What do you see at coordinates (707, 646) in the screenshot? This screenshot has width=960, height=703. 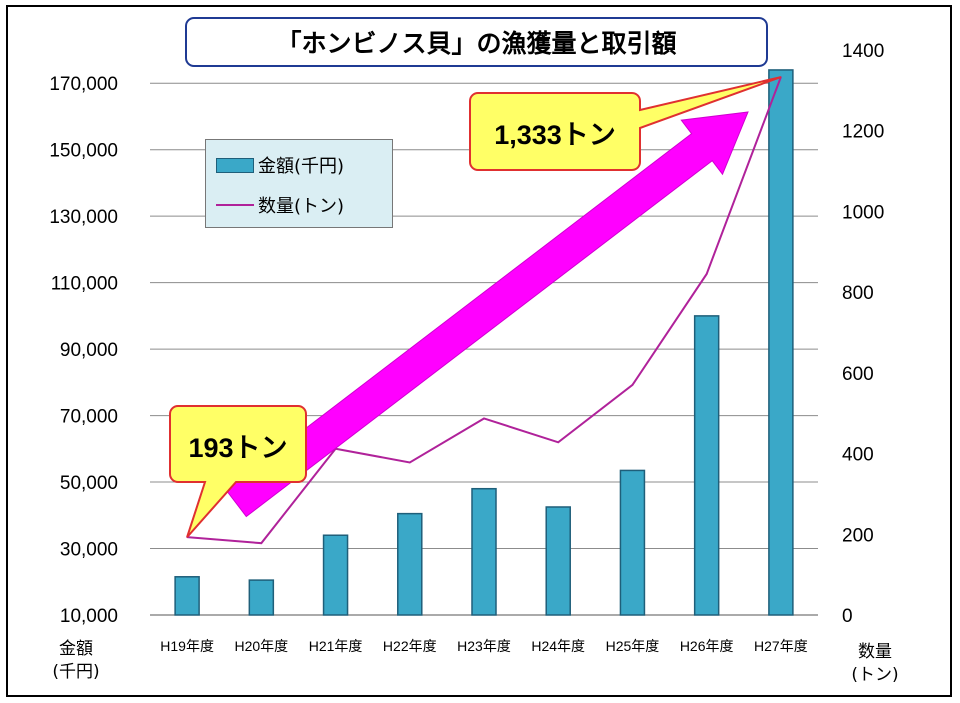 I see `x-tick-label: H26年度` at bounding box center [707, 646].